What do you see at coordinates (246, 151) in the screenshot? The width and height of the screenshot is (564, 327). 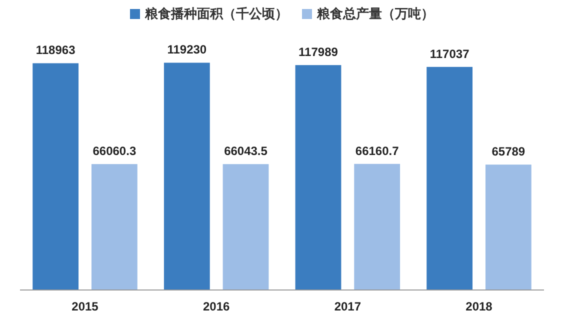 I see `data-label: 66043.5` at bounding box center [246, 151].